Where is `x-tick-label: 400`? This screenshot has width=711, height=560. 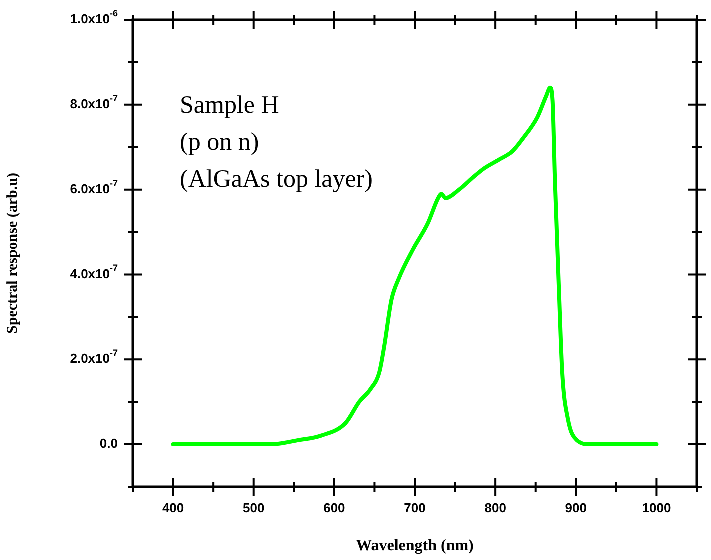
x-tick-label: 400 is located at coordinates (173, 508).